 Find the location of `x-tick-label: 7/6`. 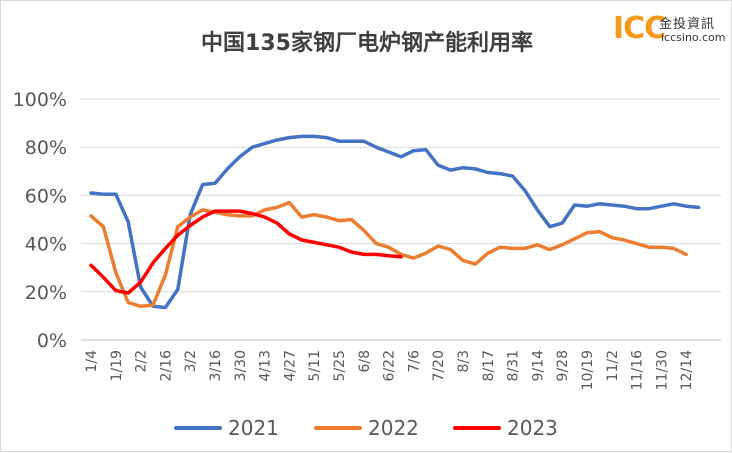

x-tick-label: 7/6 is located at coordinates (414, 361).